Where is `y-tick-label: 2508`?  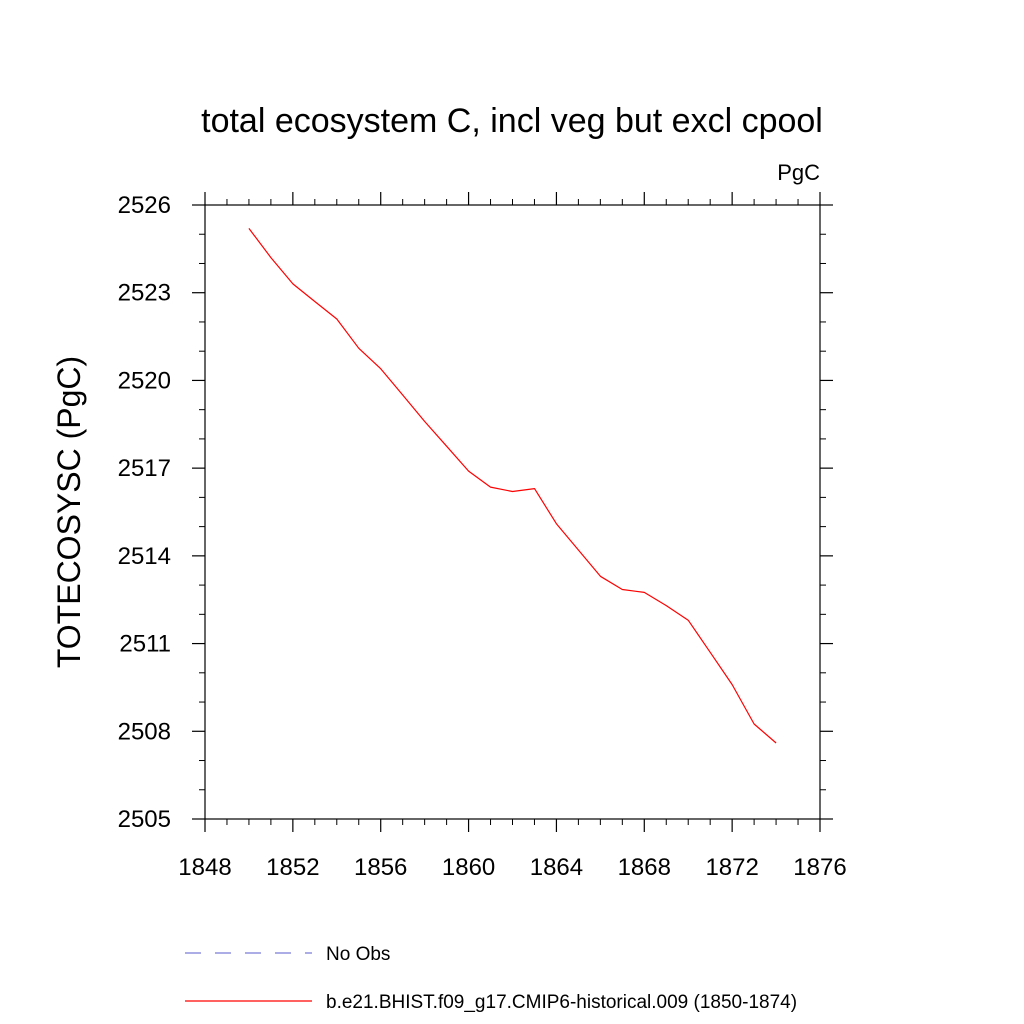
y-tick-label: 2508 is located at coordinates (144, 731).